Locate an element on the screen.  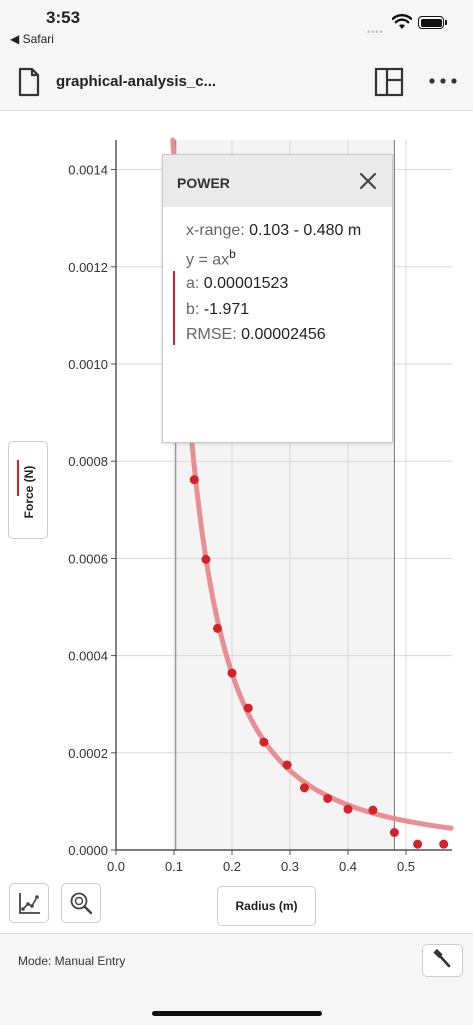
x-range-row: x-range: 0.103 - 0.480 m is located at coordinates (274, 230).